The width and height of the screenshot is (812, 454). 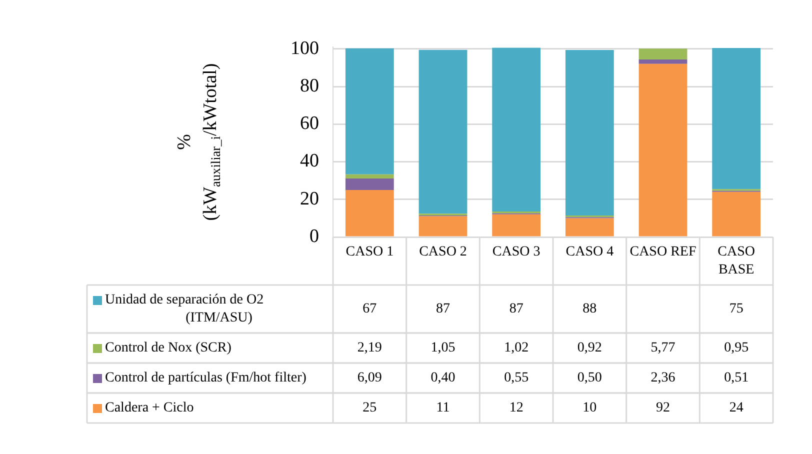 What do you see at coordinates (369, 378) in the screenshot?
I see `data-label: 6,09` at bounding box center [369, 378].